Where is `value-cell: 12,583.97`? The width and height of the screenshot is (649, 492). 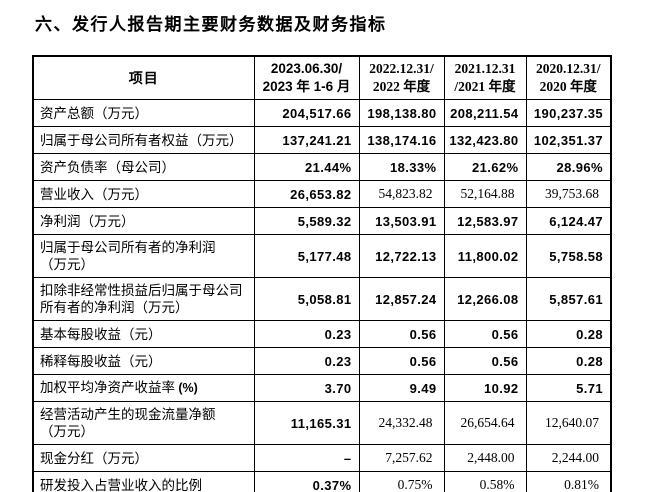
value-cell: 12,583.97 is located at coordinates (485, 221).